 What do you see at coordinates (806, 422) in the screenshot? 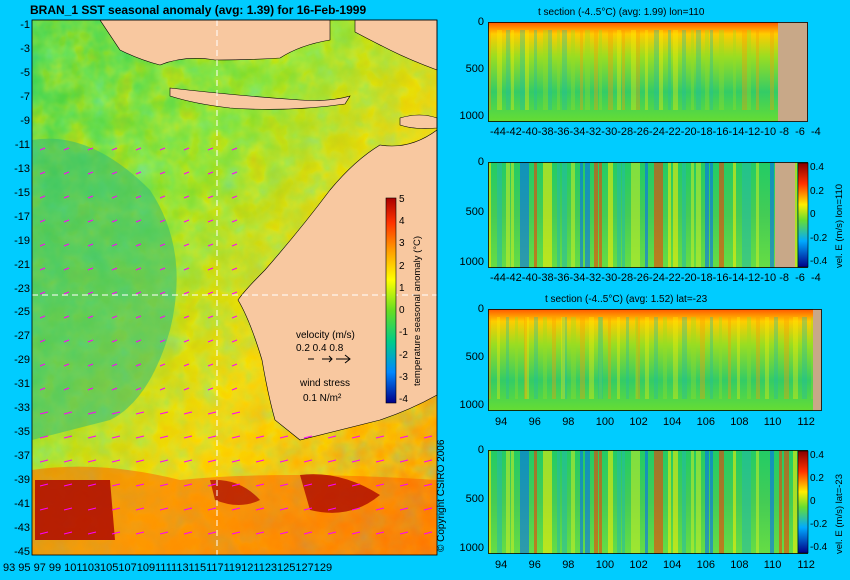
I see `longitude-tick: 112` at bounding box center [806, 422].